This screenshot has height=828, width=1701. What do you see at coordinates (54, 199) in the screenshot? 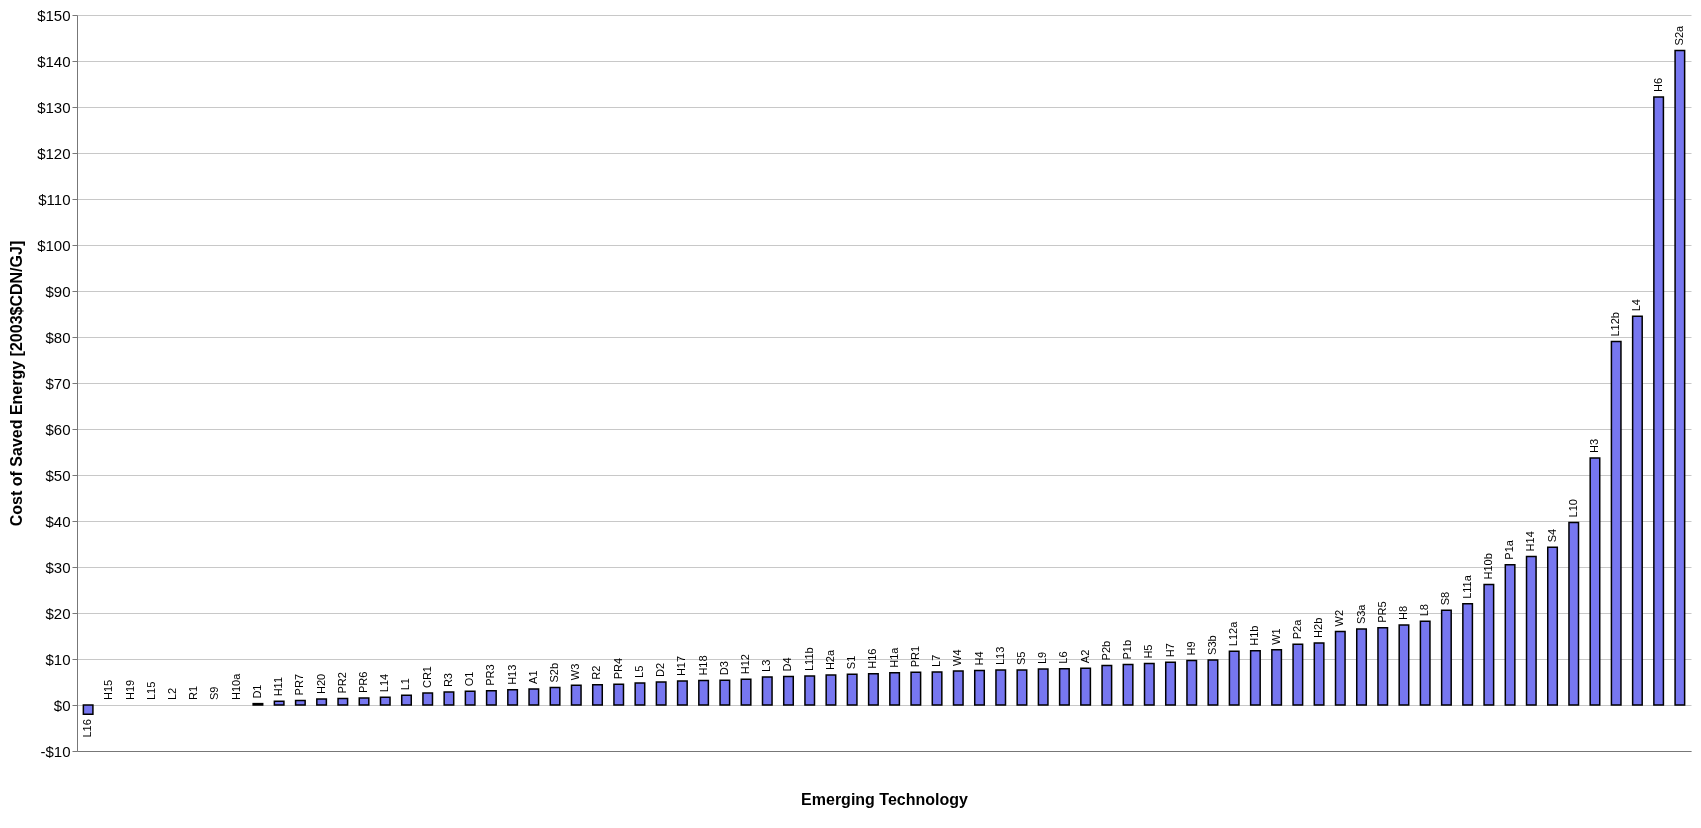
I see `y-tick-label: $110` at bounding box center [54, 199].